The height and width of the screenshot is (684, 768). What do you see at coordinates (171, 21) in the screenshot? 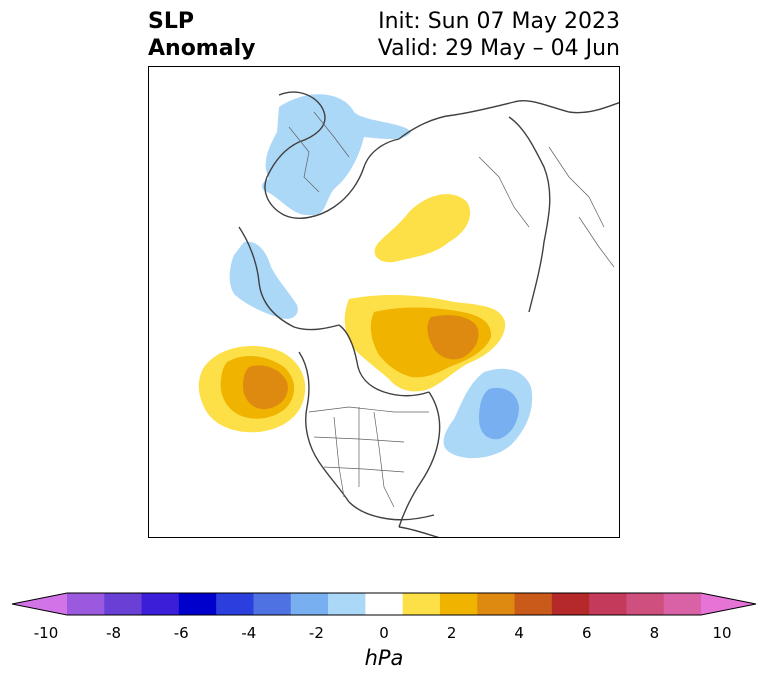
I see `title-line-1: SLP` at bounding box center [171, 21].